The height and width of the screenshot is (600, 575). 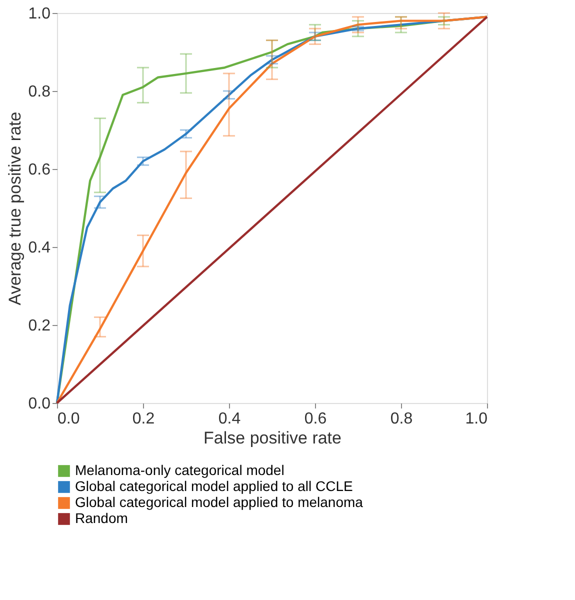 What do you see at coordinates (14, 209) in the screenshot?
I see `y-axis-title: Average true positive rate` at bounding box center [14, 209].